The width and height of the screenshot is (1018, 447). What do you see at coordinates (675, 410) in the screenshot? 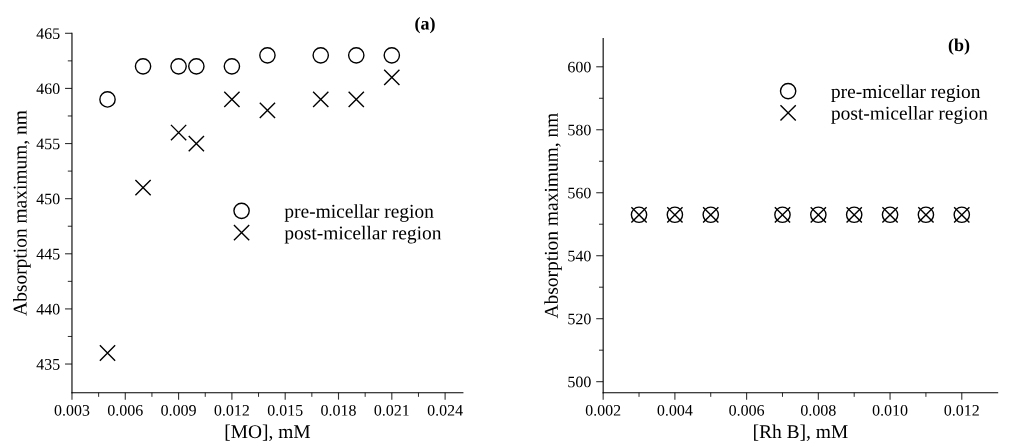
I see `x-tick-label: 0.004` at bounding box center [675, 410].